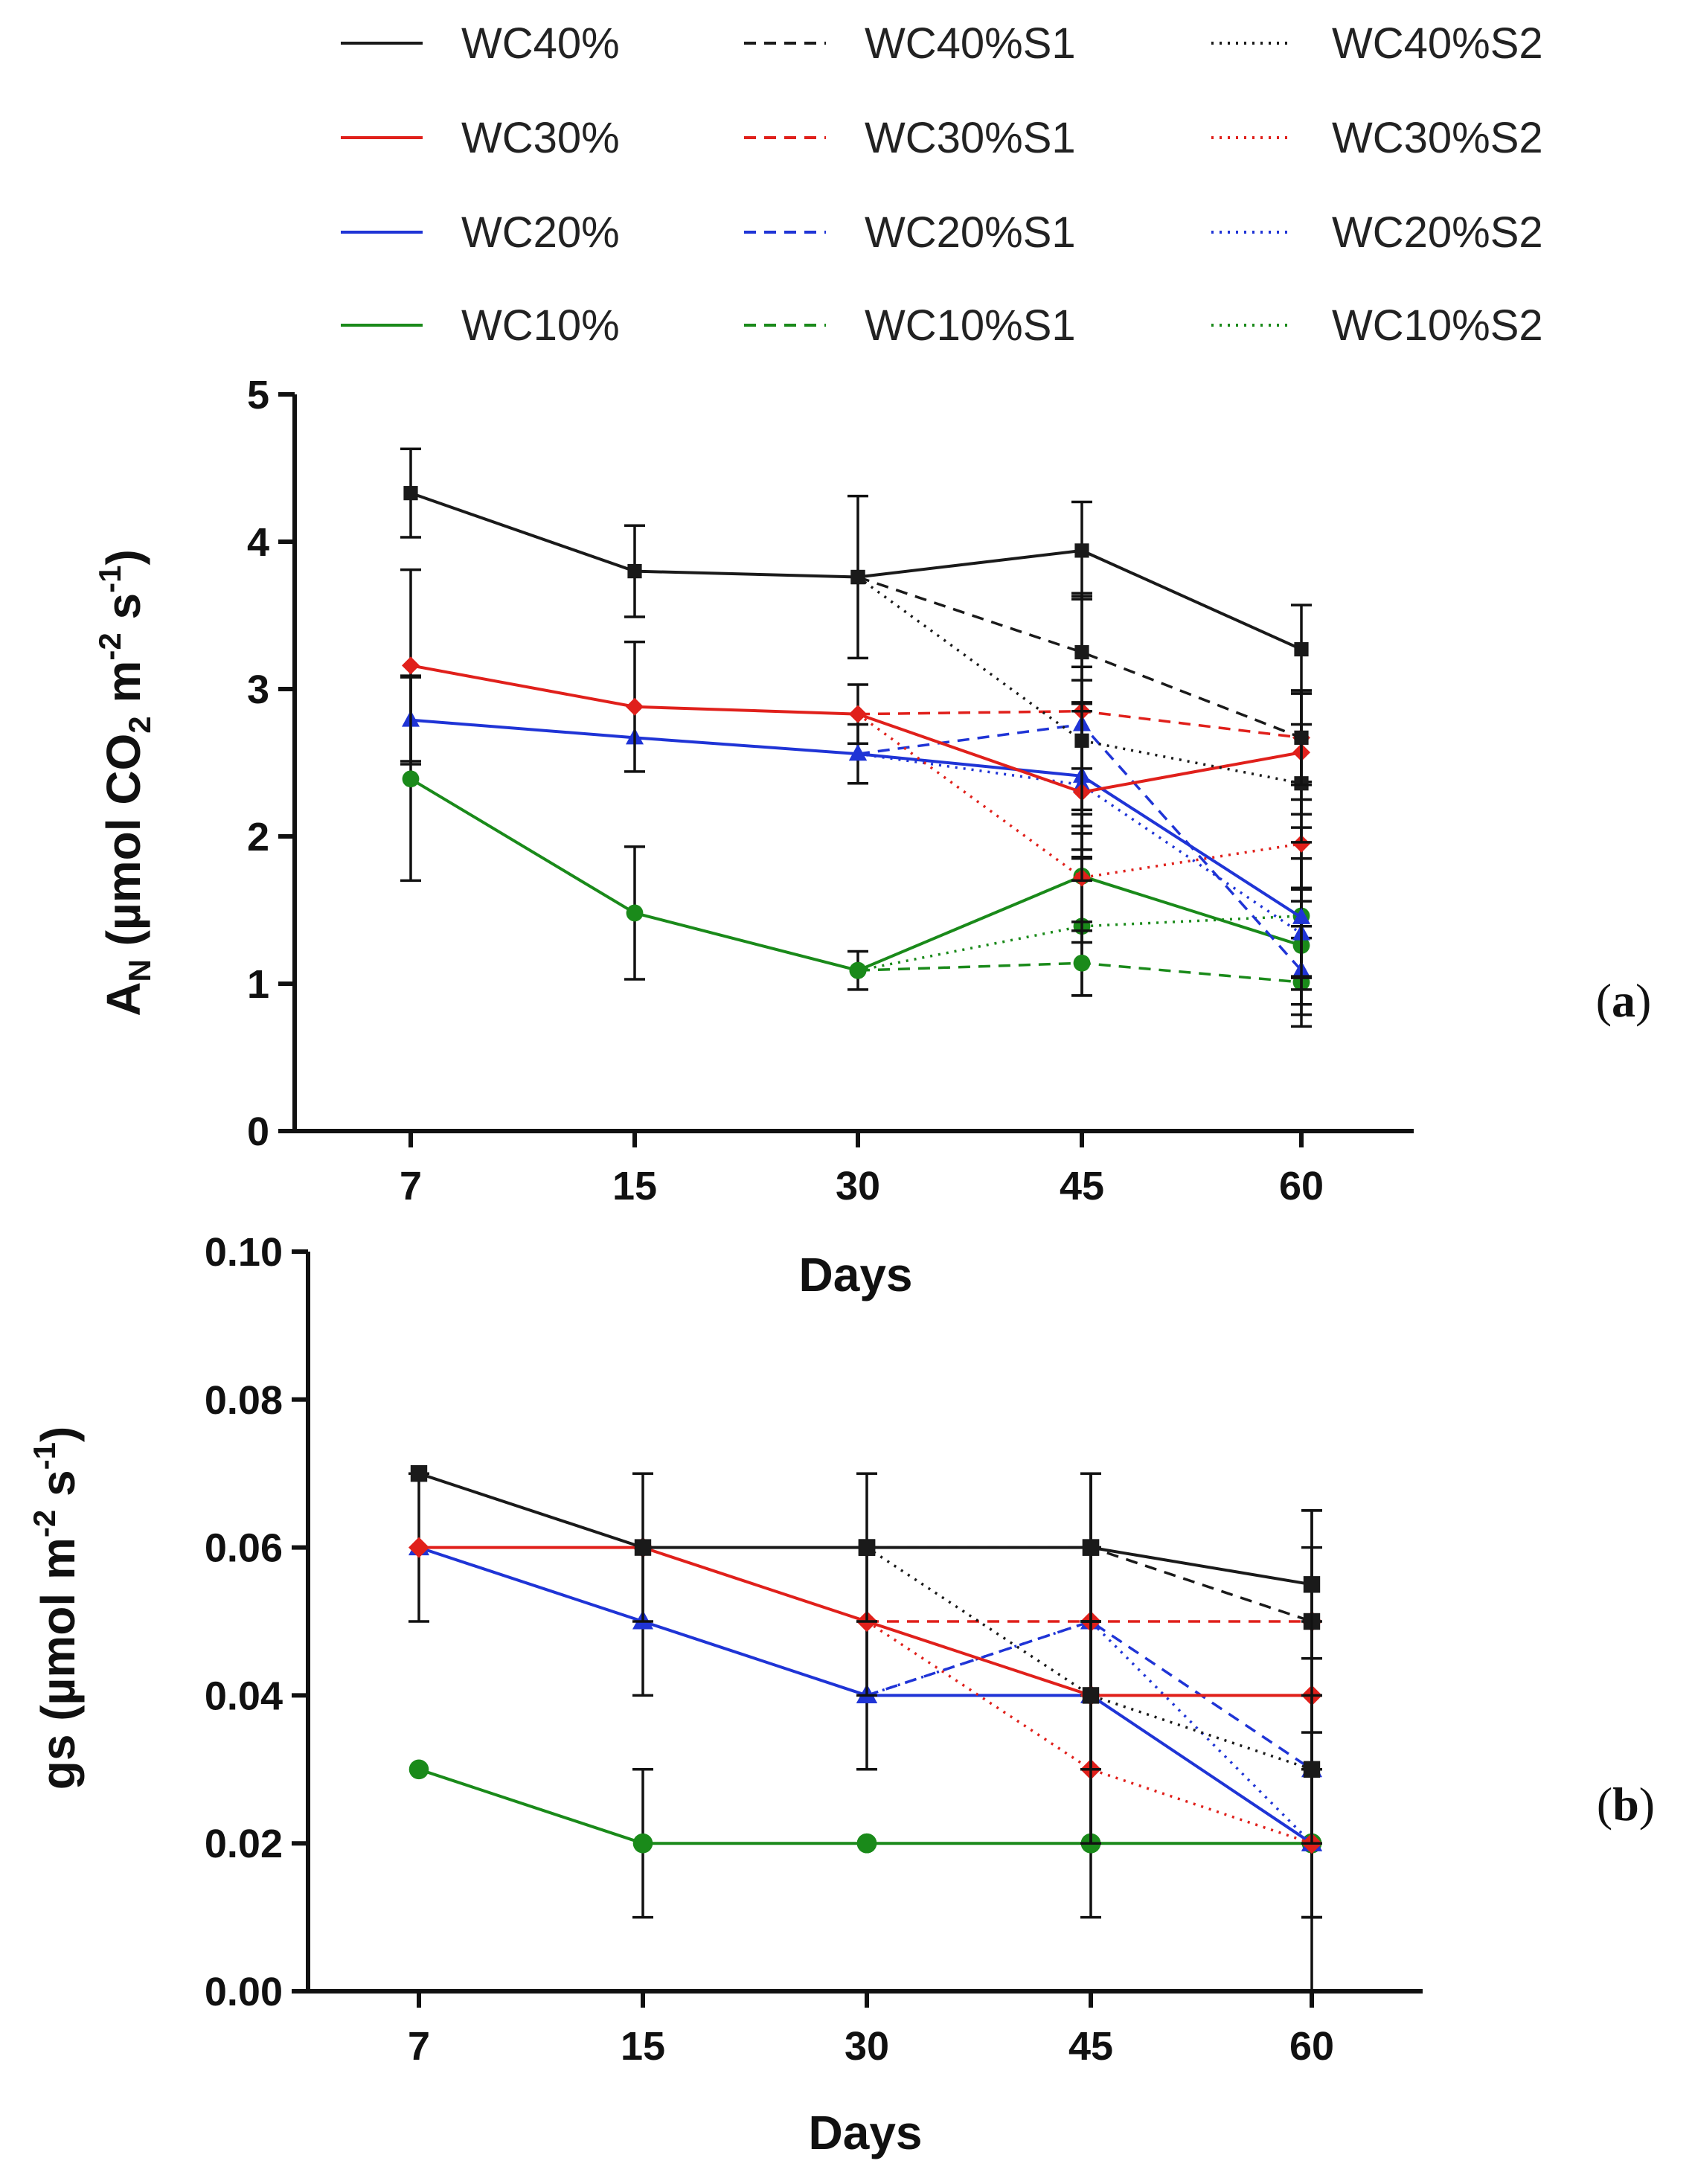 The width and height of the screenshot is (1692, 2184). I want to click on x-tick-label-a: 45, so click(1082, 1186).